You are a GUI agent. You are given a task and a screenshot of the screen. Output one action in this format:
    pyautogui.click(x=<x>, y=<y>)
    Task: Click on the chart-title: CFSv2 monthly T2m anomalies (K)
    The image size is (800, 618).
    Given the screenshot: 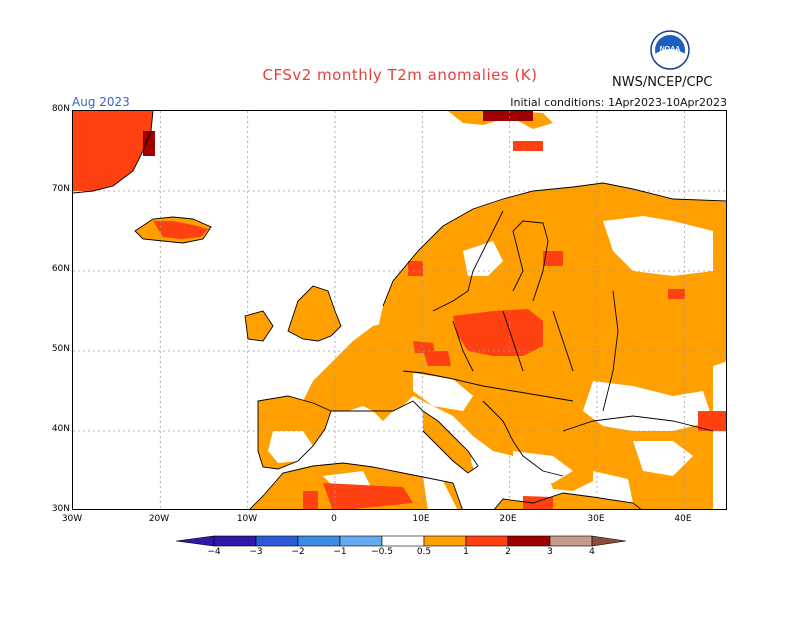 What is the action you would take?
    pyautogui.click(x=400, y=75)
    